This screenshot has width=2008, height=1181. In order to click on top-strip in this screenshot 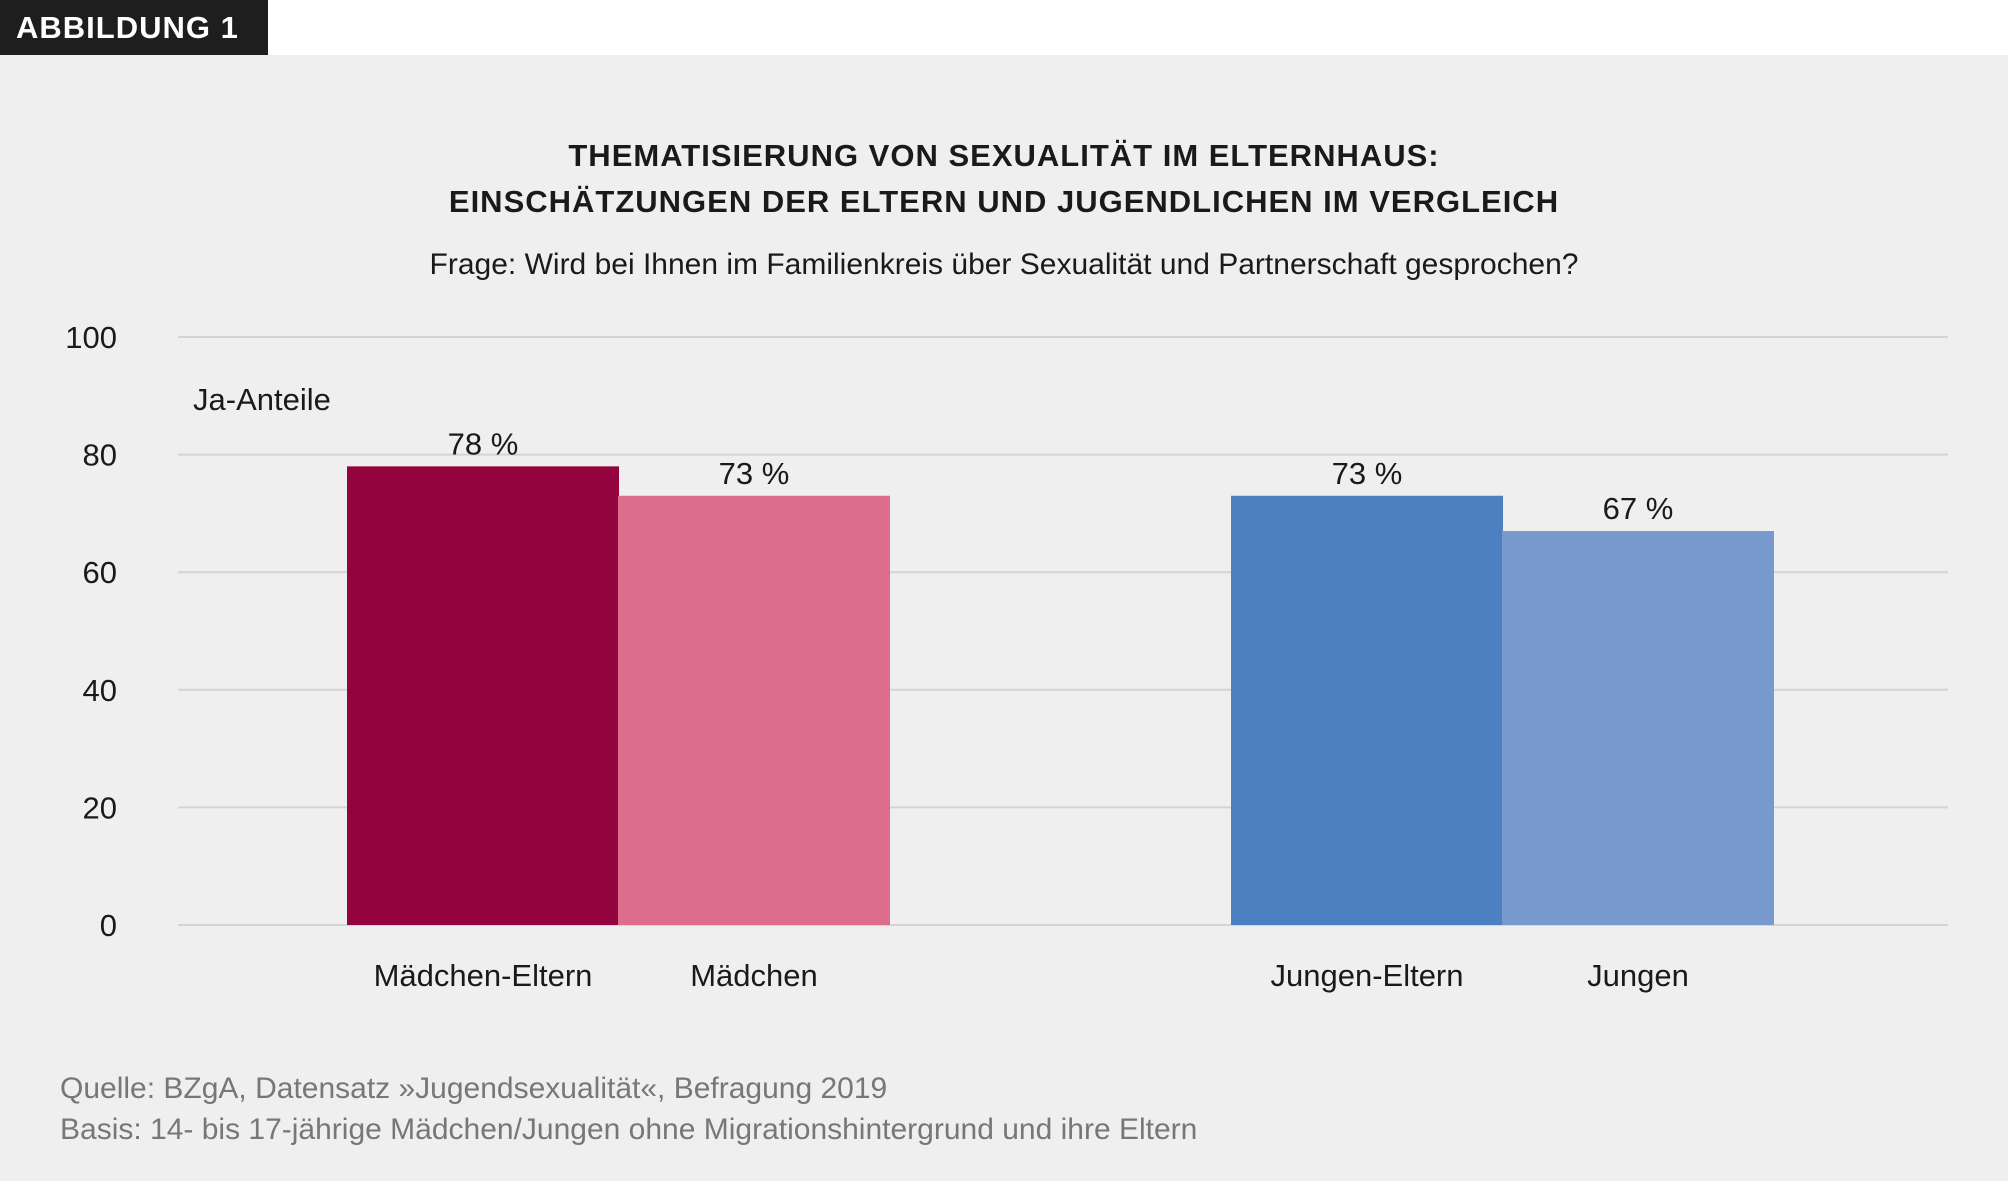, I will do `click(1004, 27)`.